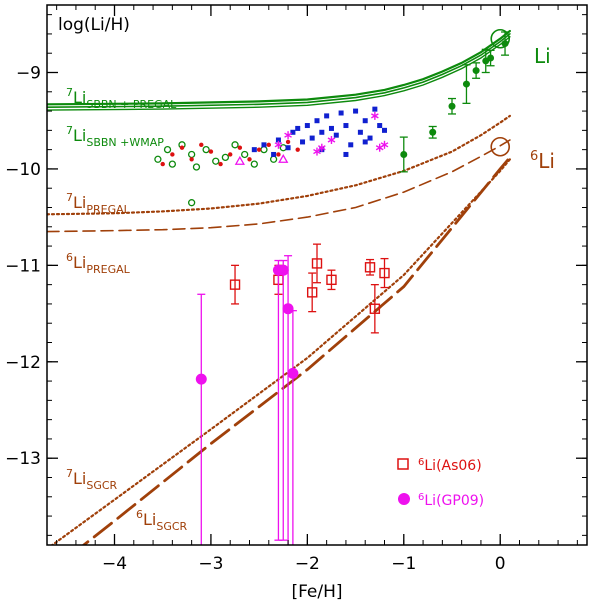 The image size is (600, 605). I want to click on right-label-li6: 6Li, so click(542, 161).